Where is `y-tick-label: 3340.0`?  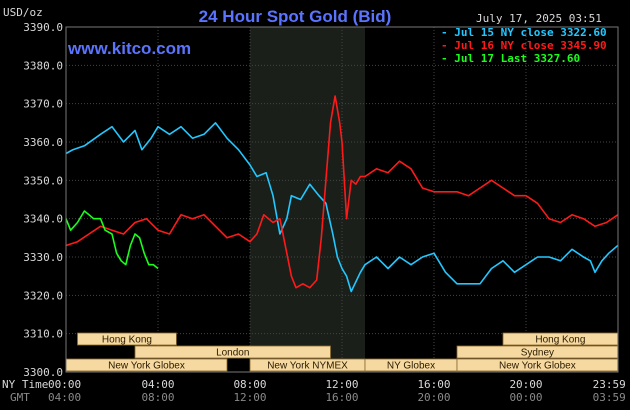
y-tick-label: 3340.0 is located at coordinates (43, 219).